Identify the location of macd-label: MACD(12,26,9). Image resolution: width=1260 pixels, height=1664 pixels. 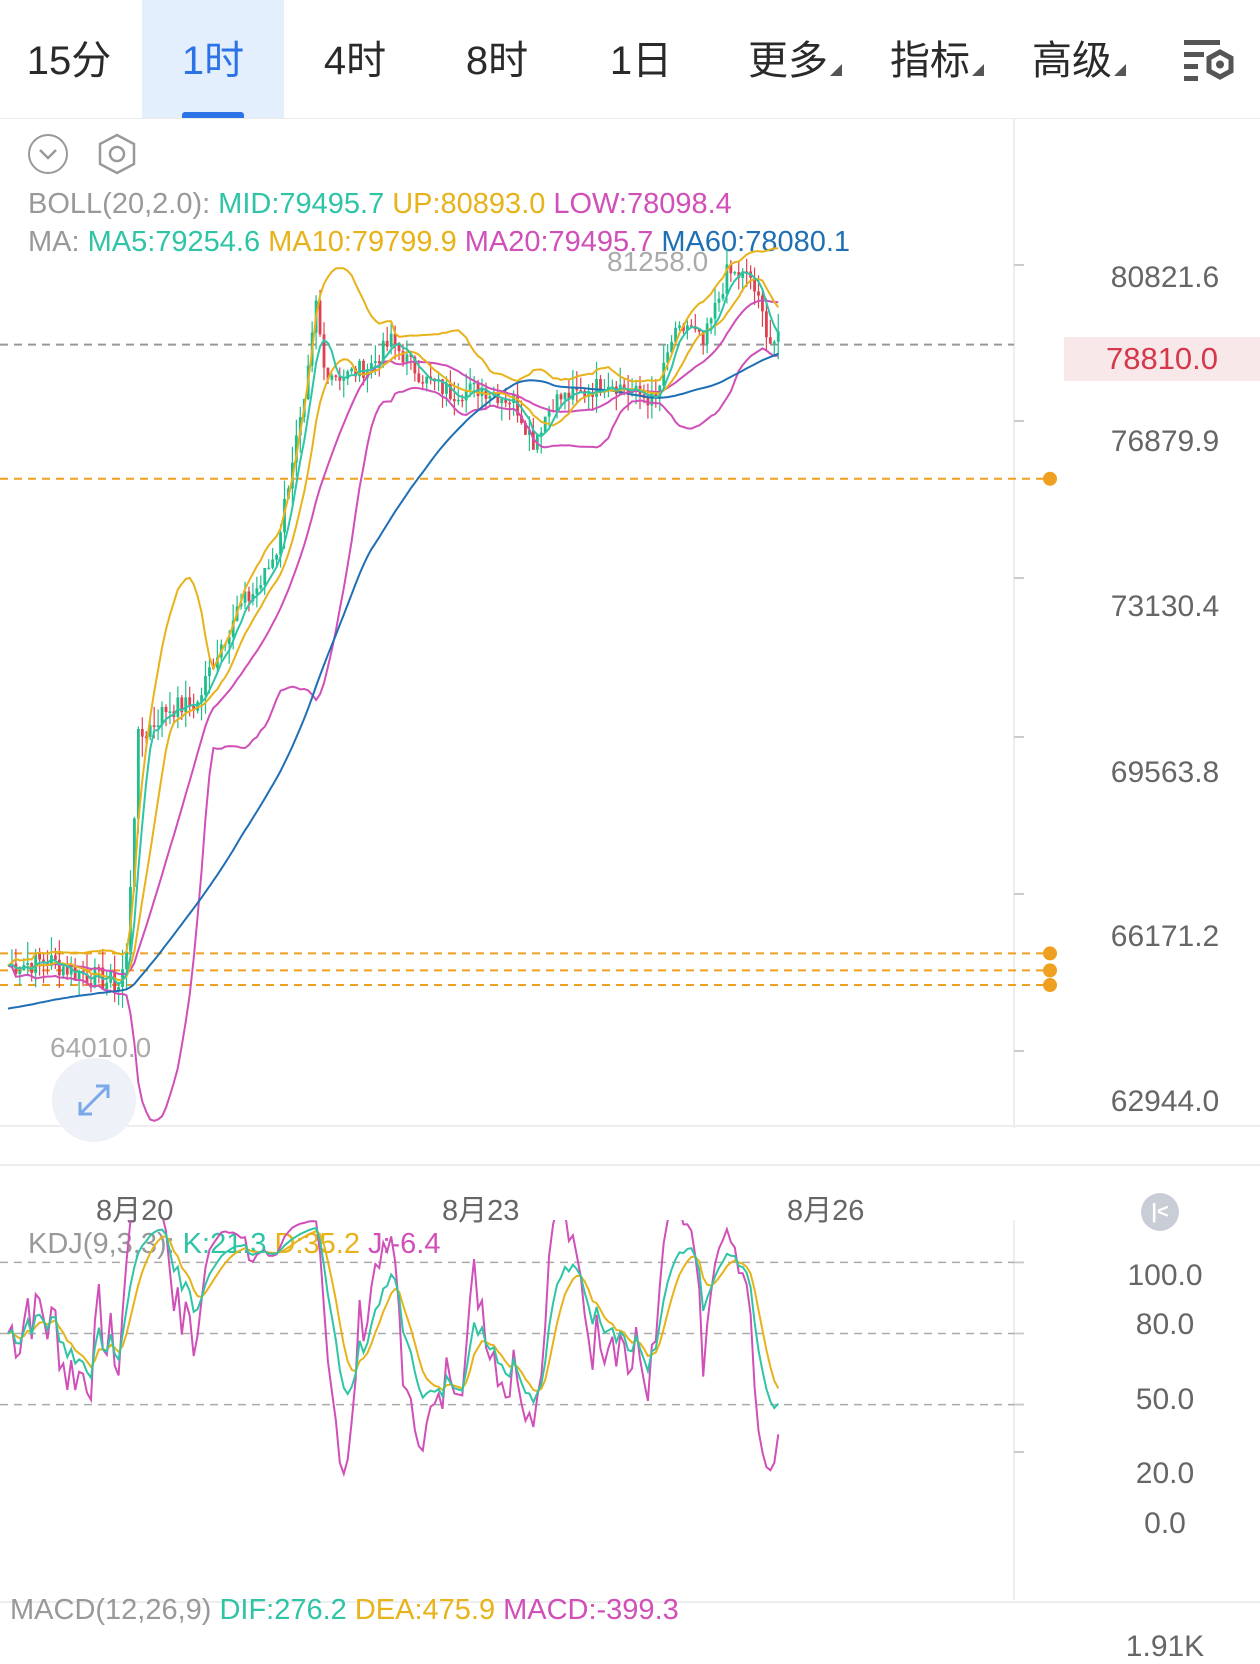
(111, 1610).